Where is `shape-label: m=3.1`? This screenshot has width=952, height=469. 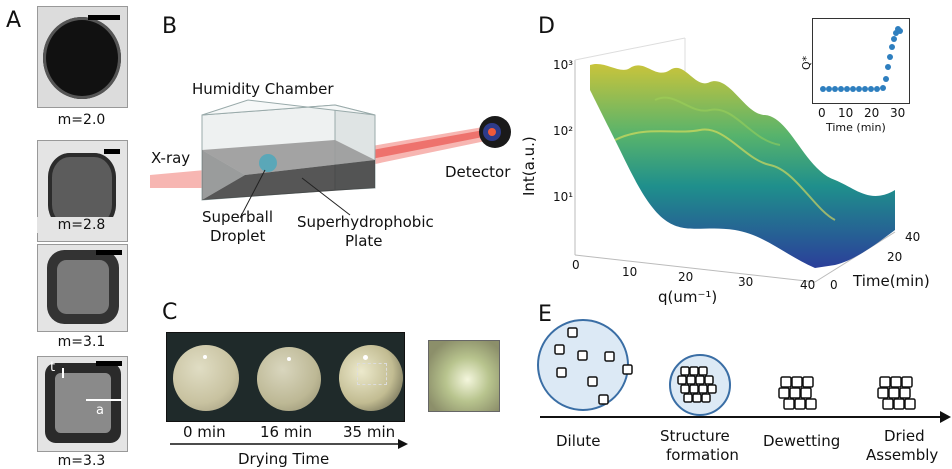
shape-label: m=3.1 is located at coordinates (81, 342).